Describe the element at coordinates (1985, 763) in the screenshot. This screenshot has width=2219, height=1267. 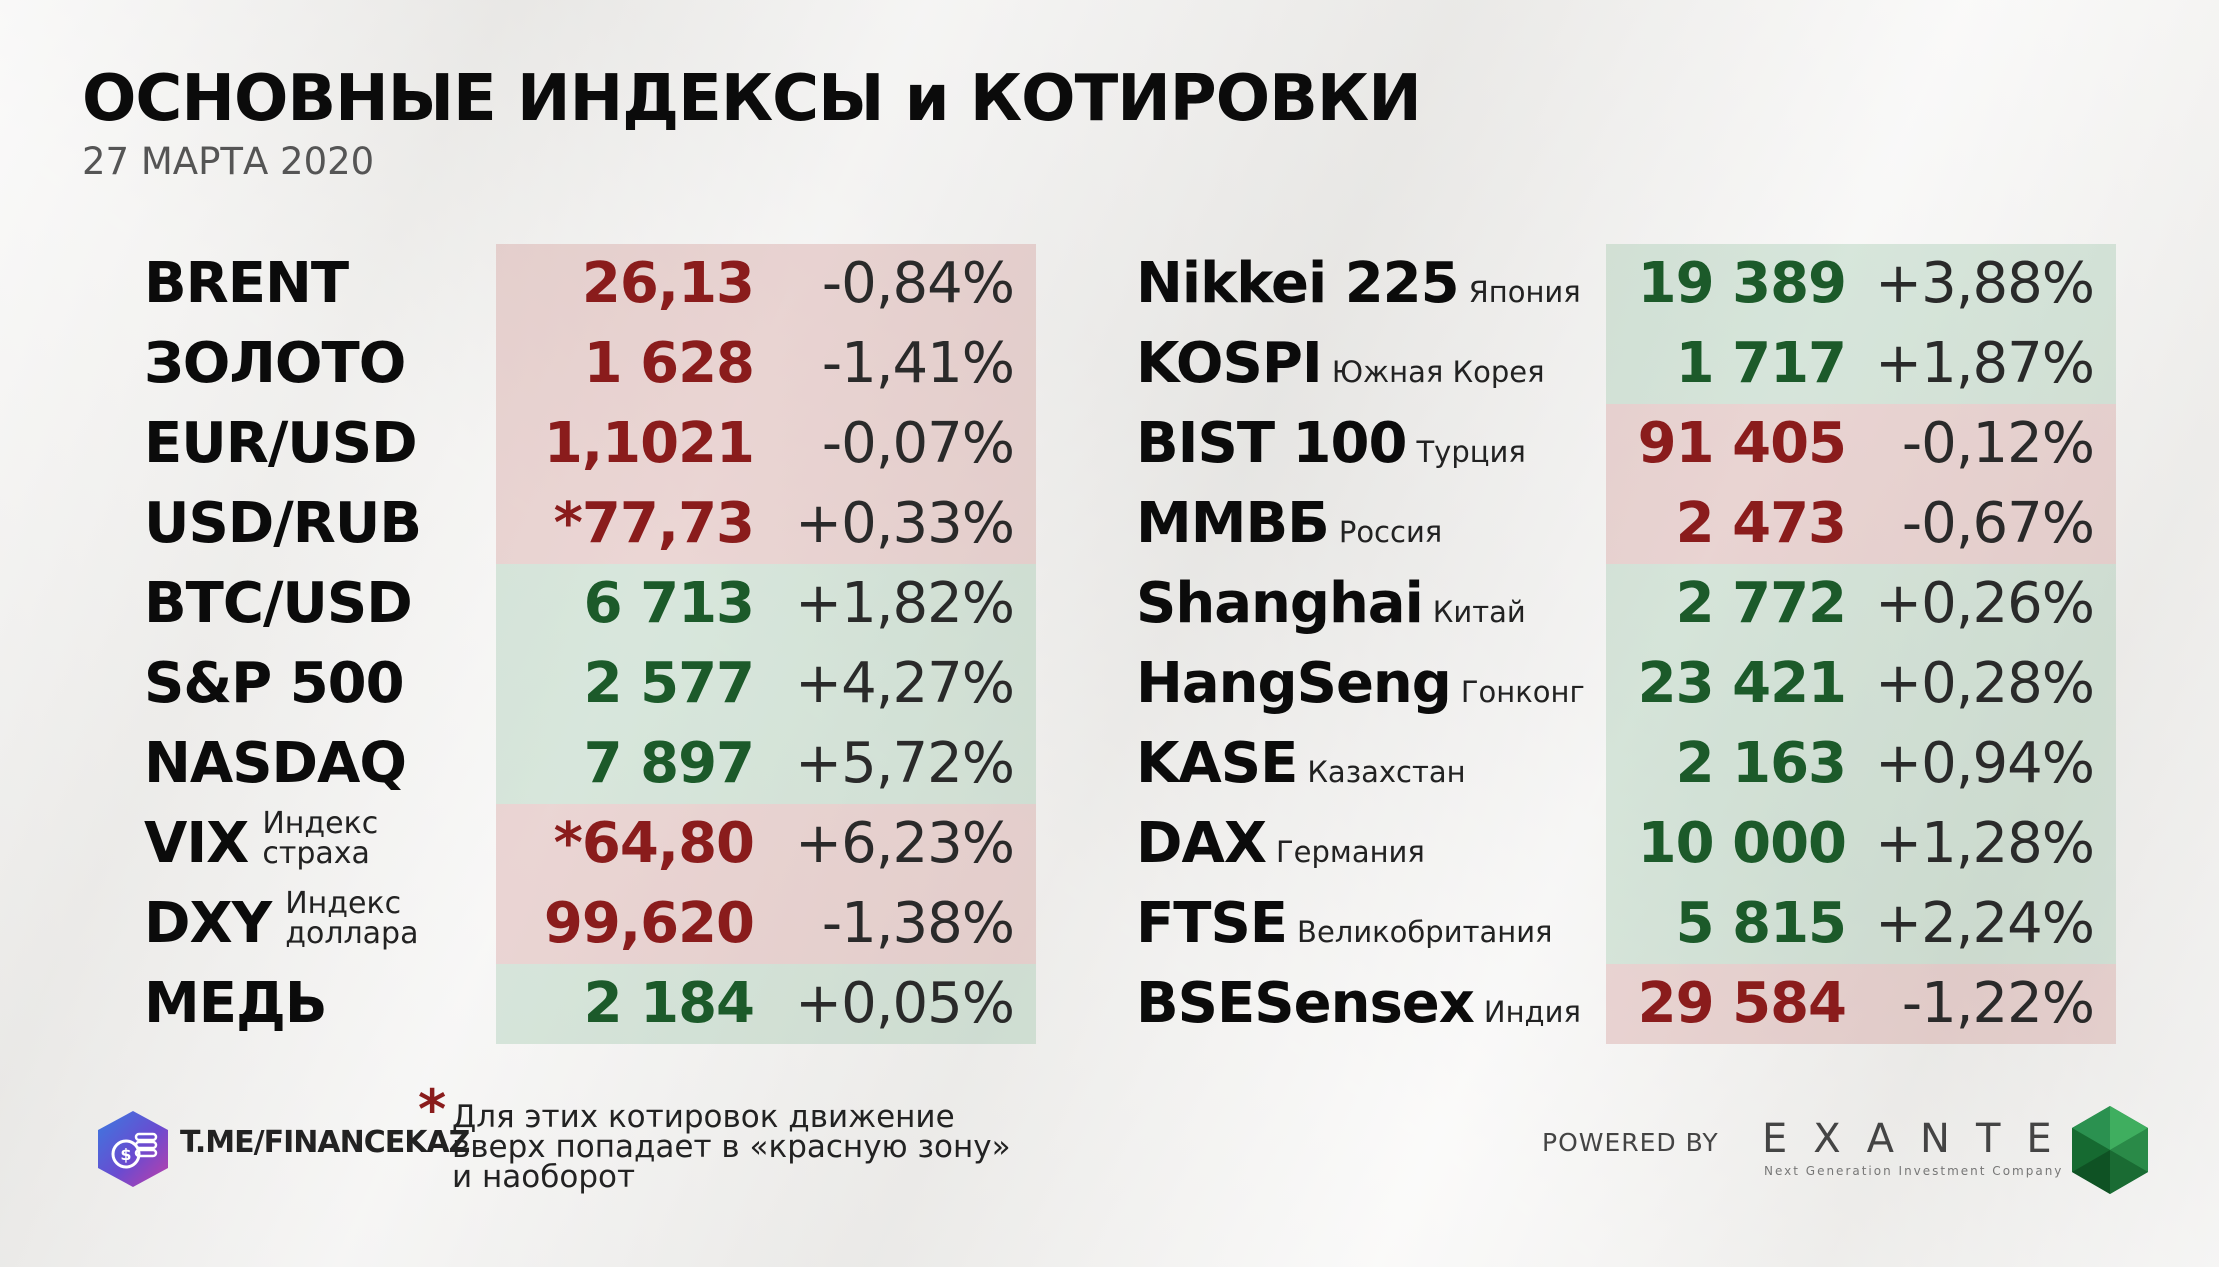
I see `quote-change: +0,94%` at that location.